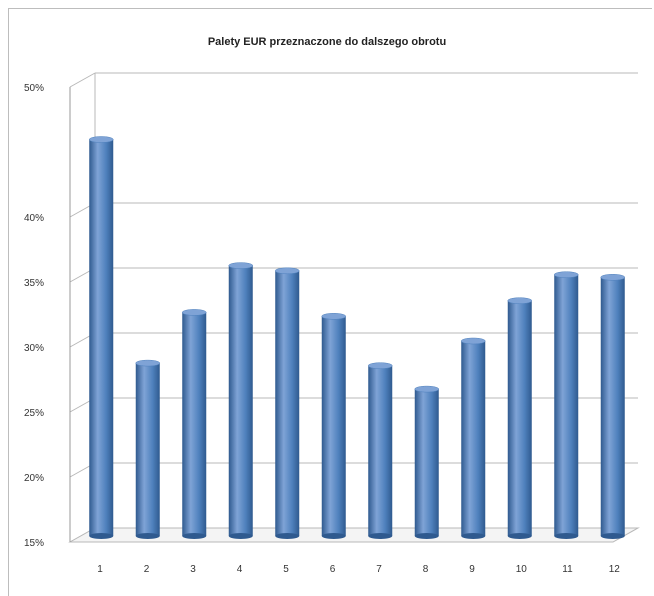 Image resolution: width=654 pixels, height=596 pixels. What do you see at coordinates (567, 569) in the screenshot?
I see `x-tick-label: 11` at bounding box center [567, 569].